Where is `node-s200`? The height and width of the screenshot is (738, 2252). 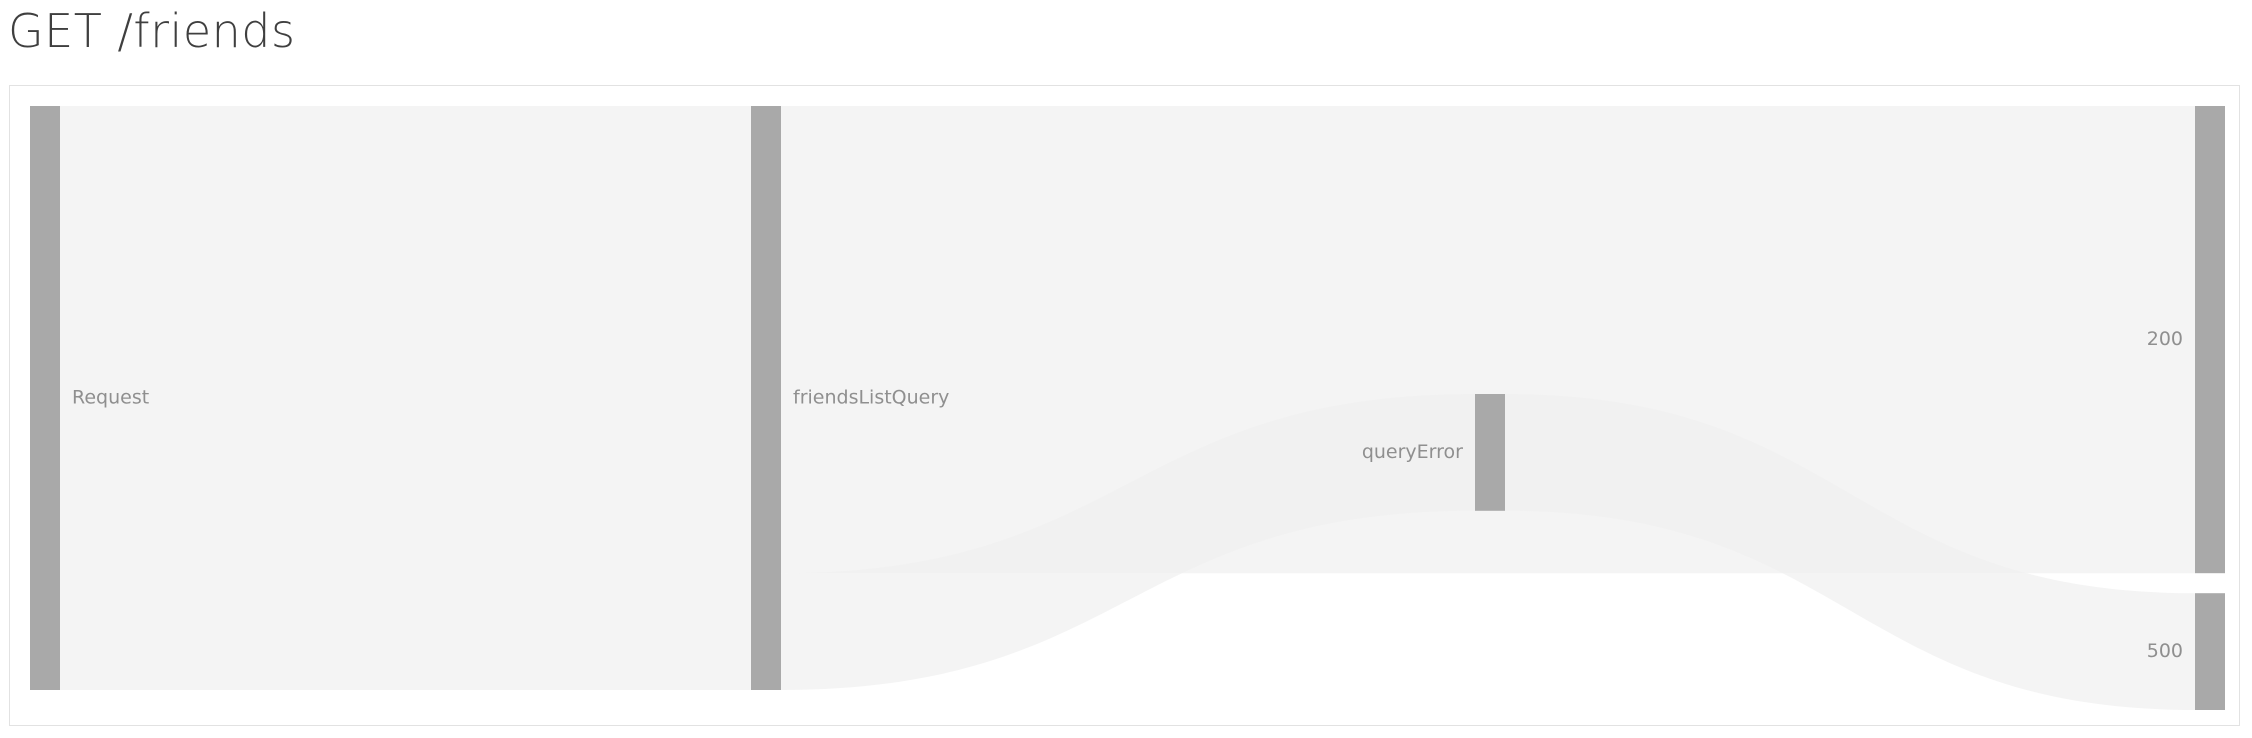 node-s200 is located at coordinates (2210, 340).